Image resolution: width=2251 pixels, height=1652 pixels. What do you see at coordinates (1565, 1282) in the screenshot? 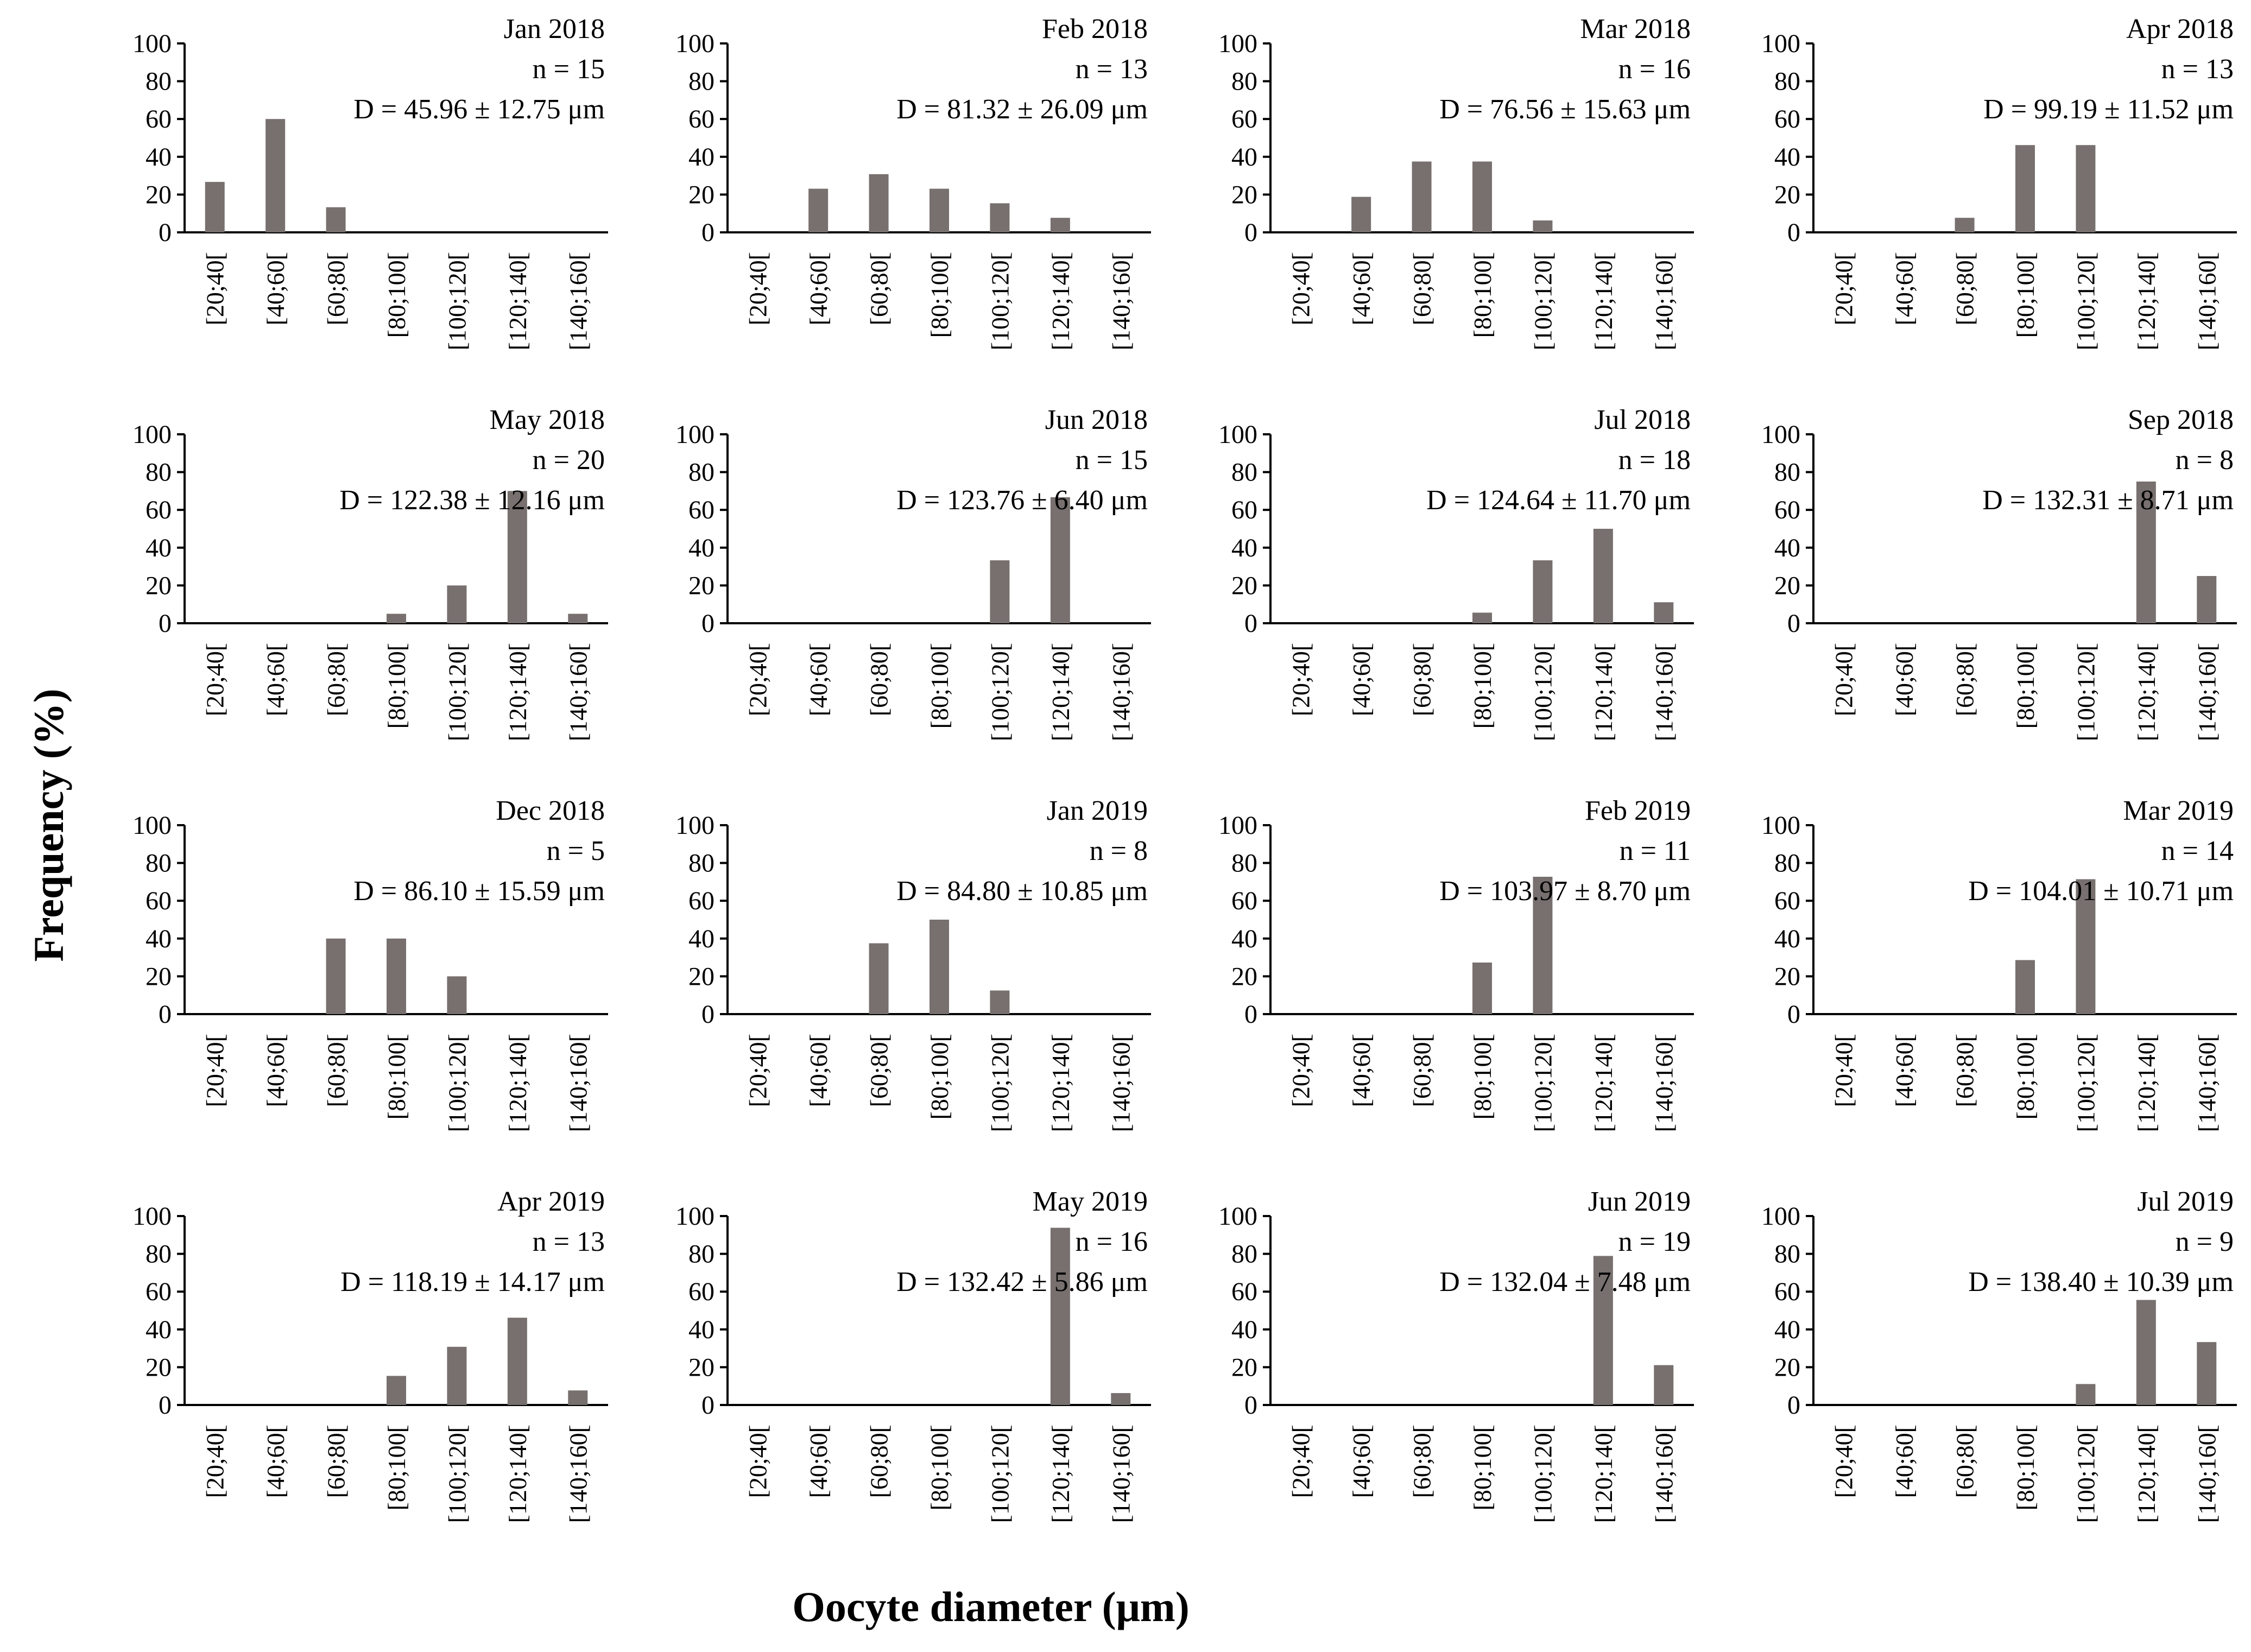
I see `mean-diameter-label: D = 132.04 ± 7.48 μm` at bounding box center [1565, 1282].